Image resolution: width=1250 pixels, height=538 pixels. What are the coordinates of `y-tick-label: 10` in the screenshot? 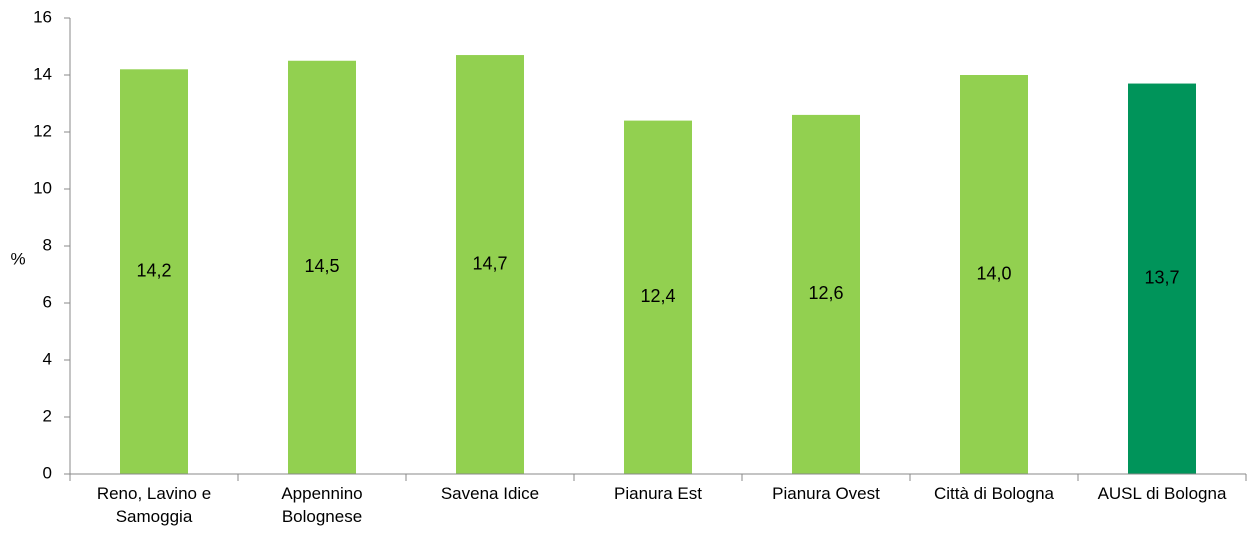 It's located at (42, 187).